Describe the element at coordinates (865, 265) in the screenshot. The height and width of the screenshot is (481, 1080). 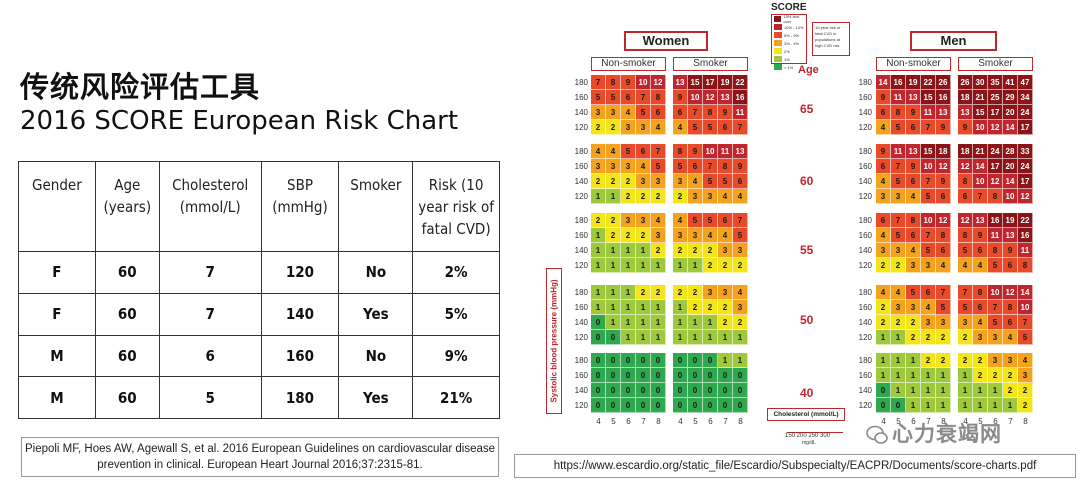
I see `sbp-label: 120` at that location.